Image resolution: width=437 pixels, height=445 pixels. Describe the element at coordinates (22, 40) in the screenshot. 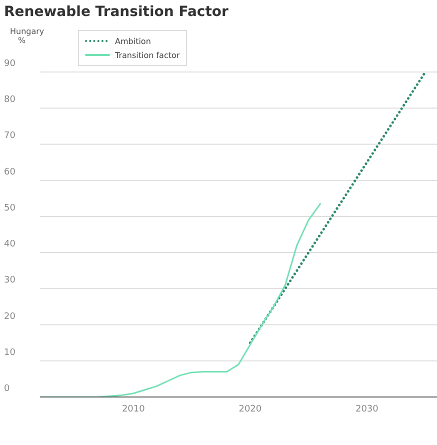

I see `y-axis-title: %` at that location.